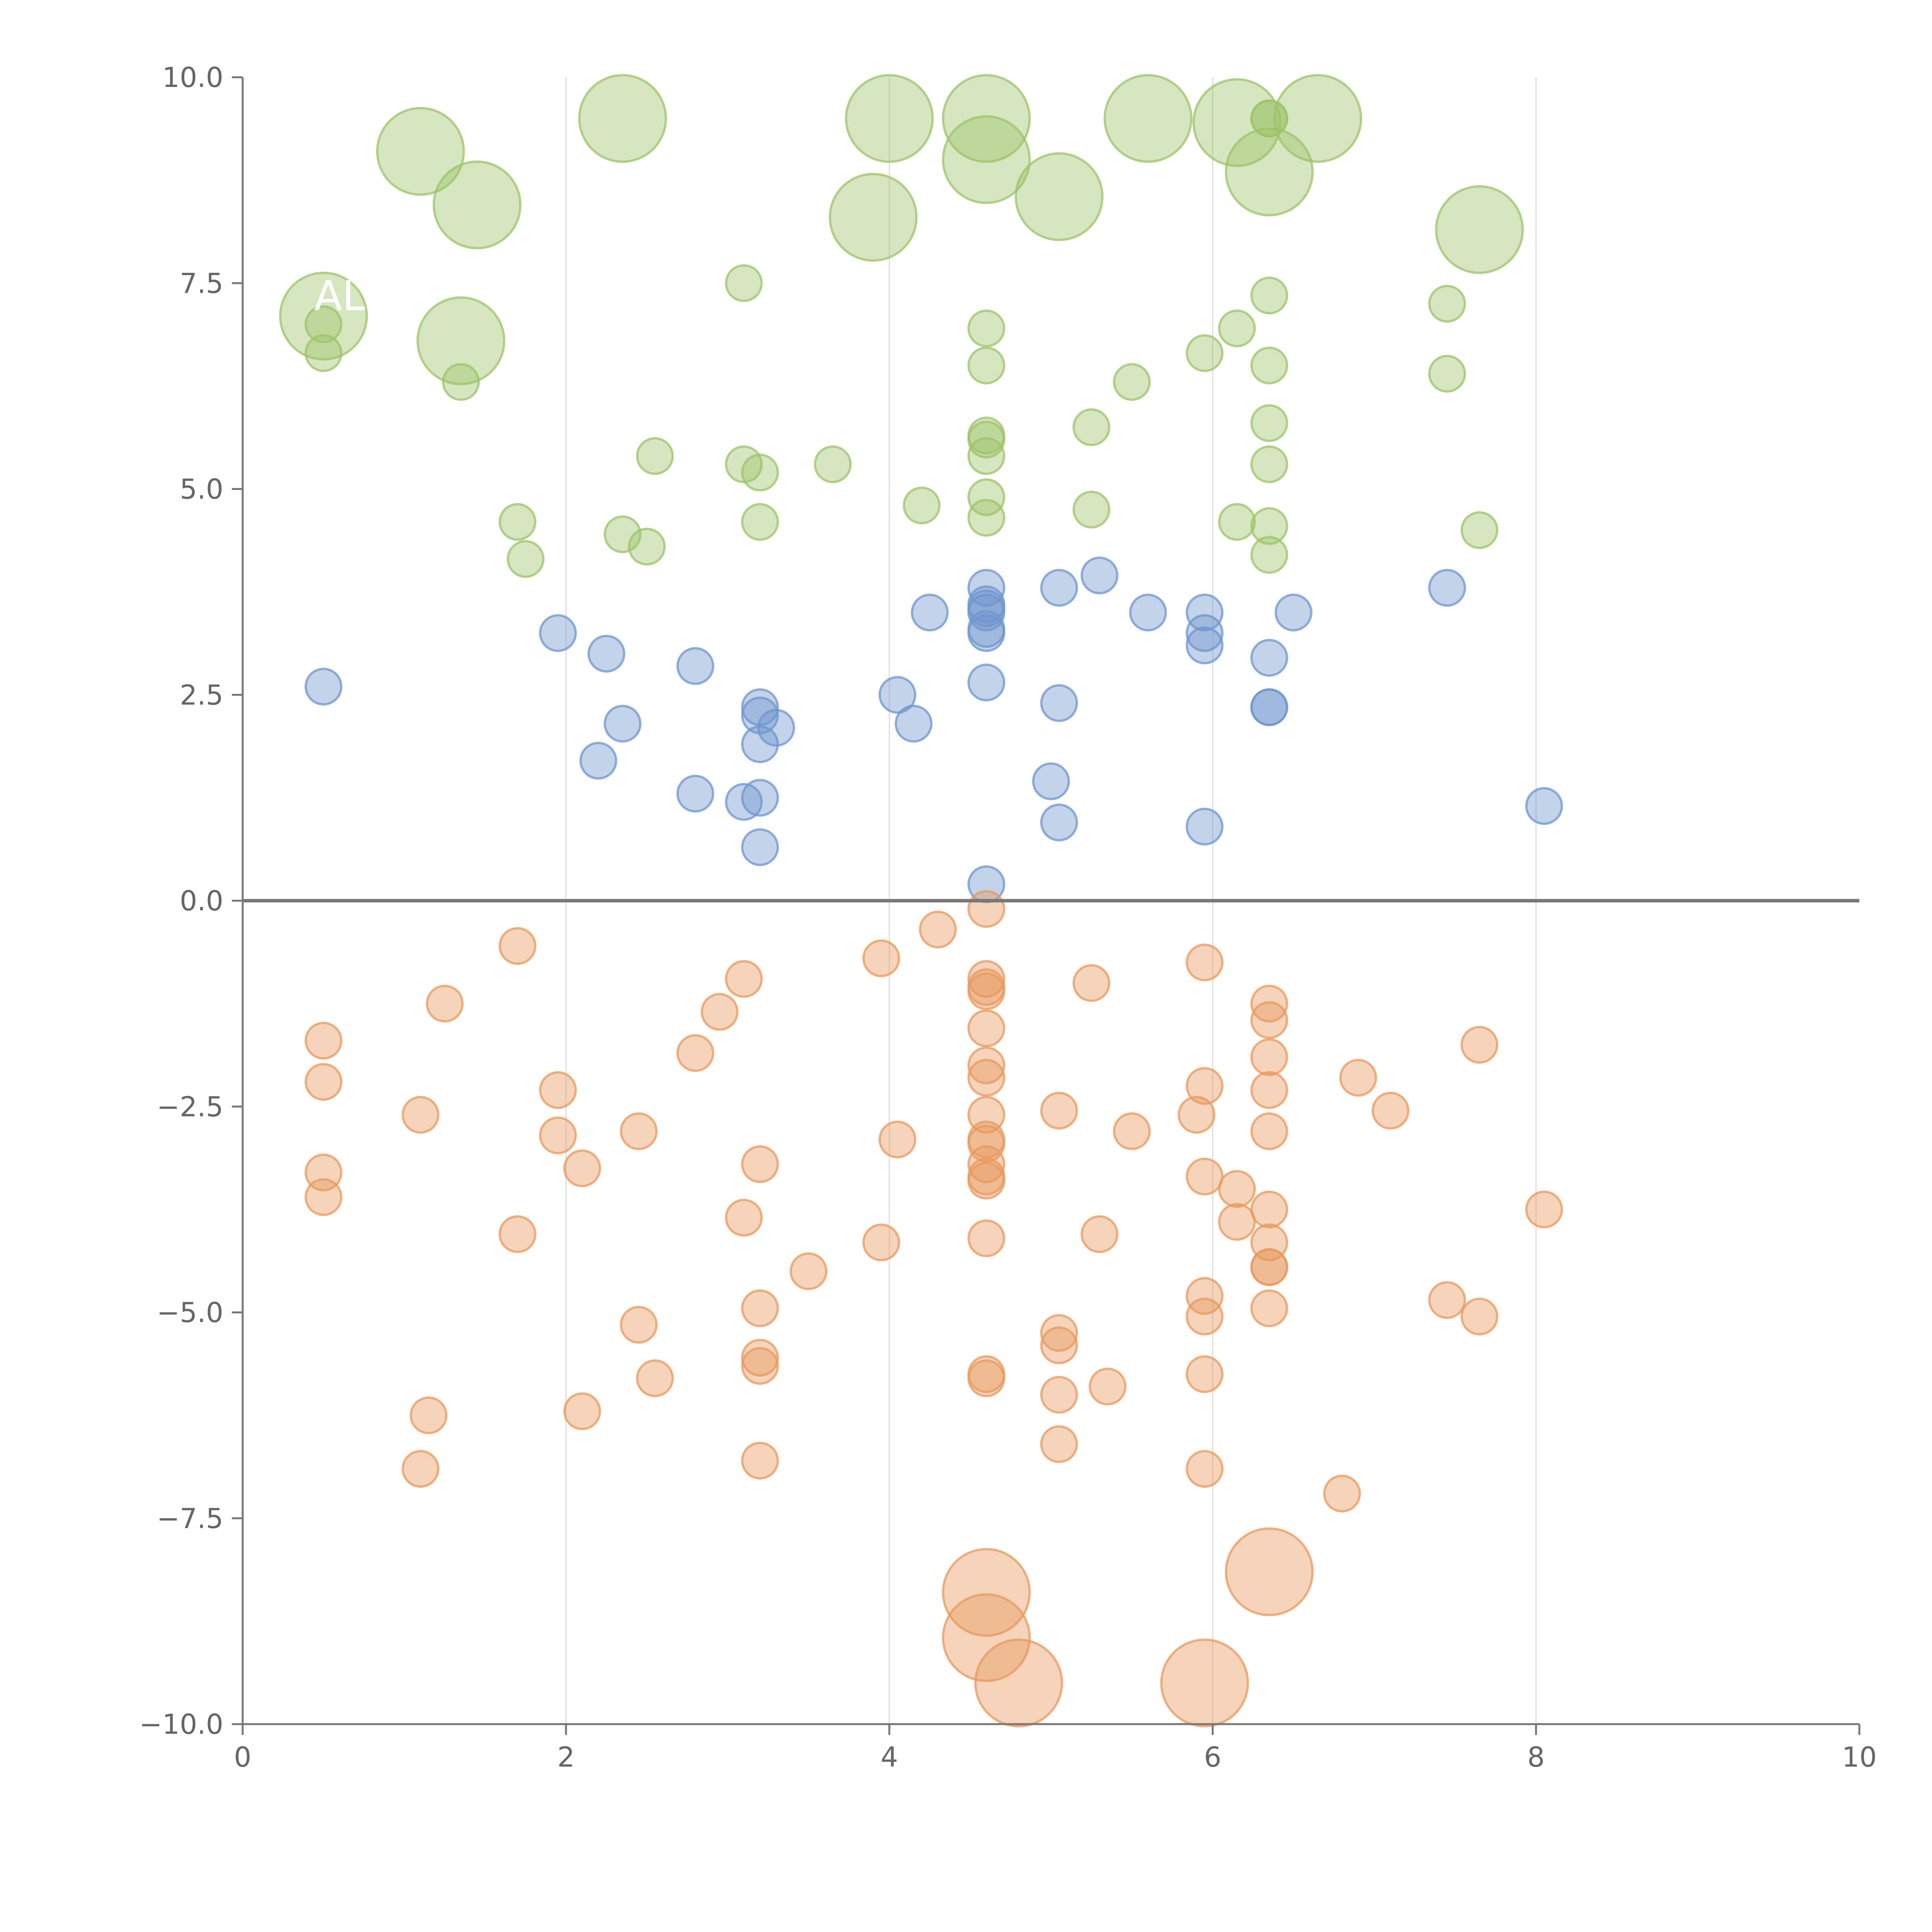  Describe the element at coordinates (1212, 1757) in the screenshot. I see `x-tick-label: 6` at that location.